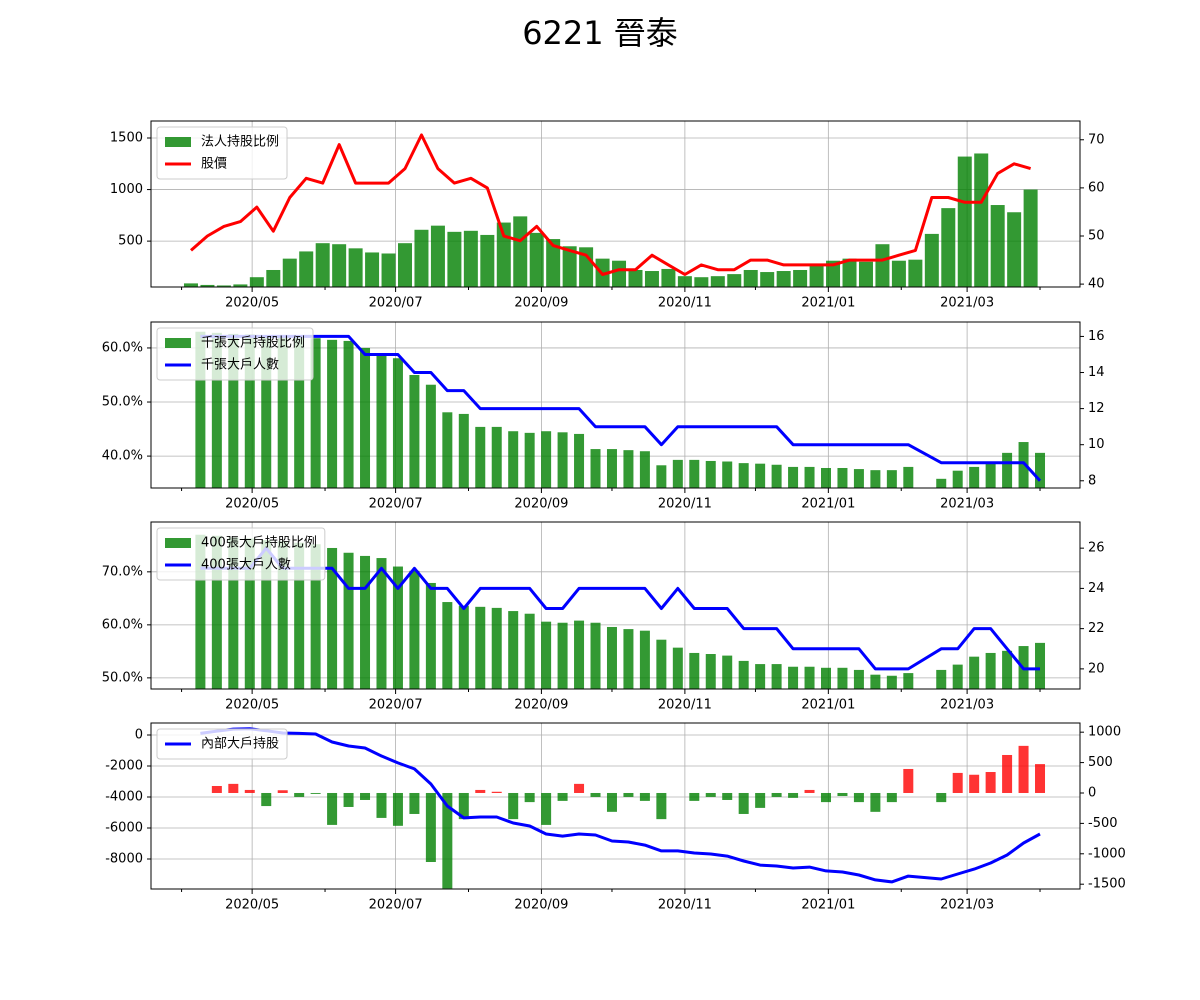 The width and height of the screenshot is (1200, 1000). Describe the element at coordinates (685, 303) in the screenshot. I see `x-tick-label: 2020/11` at that location.